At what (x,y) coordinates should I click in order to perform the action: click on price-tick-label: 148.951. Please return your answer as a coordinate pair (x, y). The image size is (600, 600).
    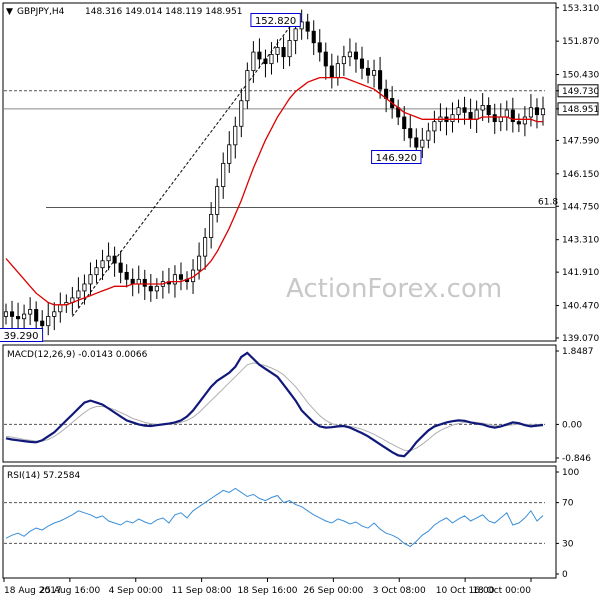
    Looking at the image, I should click on (580, 110).